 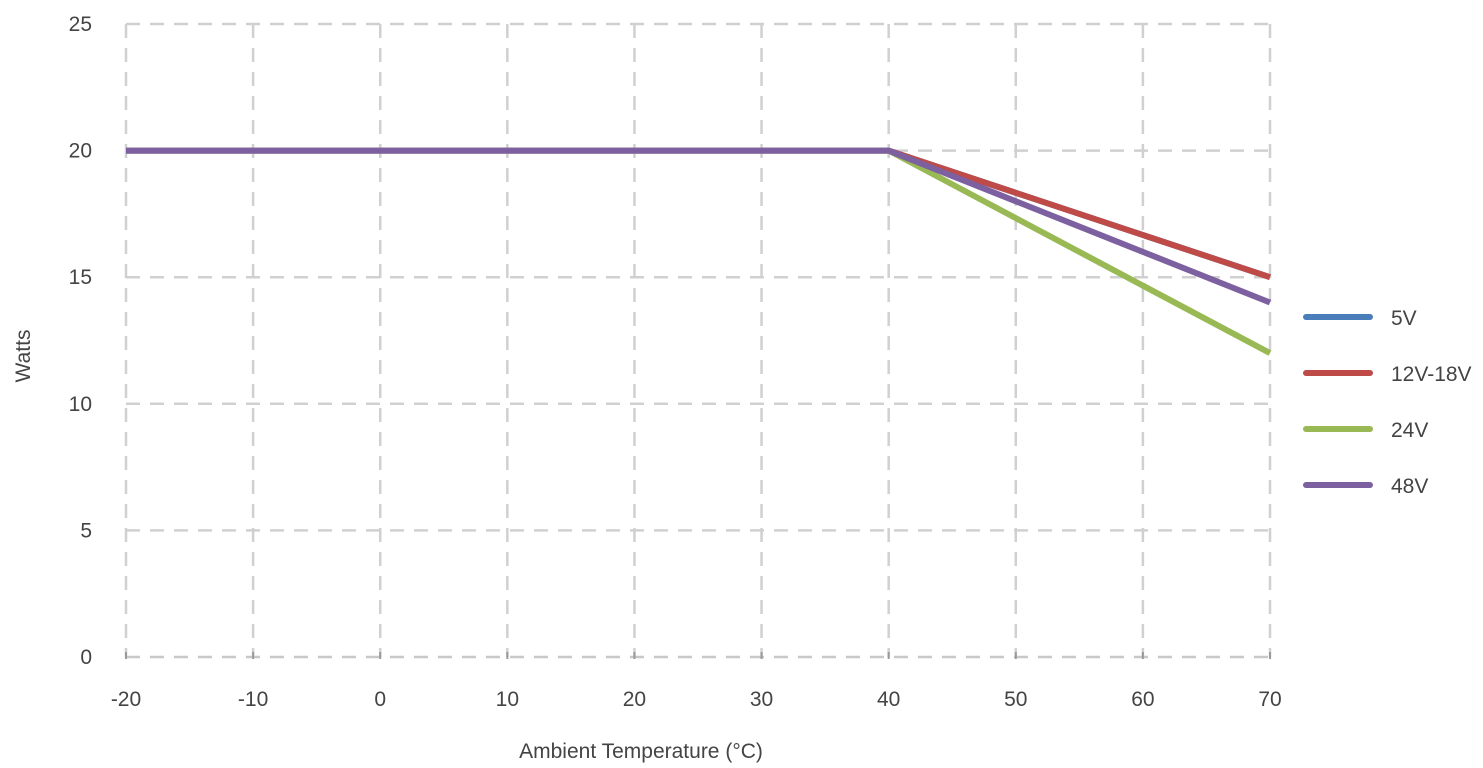 What do you see at coordinates (23, 356) in the screenshot?
I see `y-axis-title: Watts` at bounding box center [23, 356].